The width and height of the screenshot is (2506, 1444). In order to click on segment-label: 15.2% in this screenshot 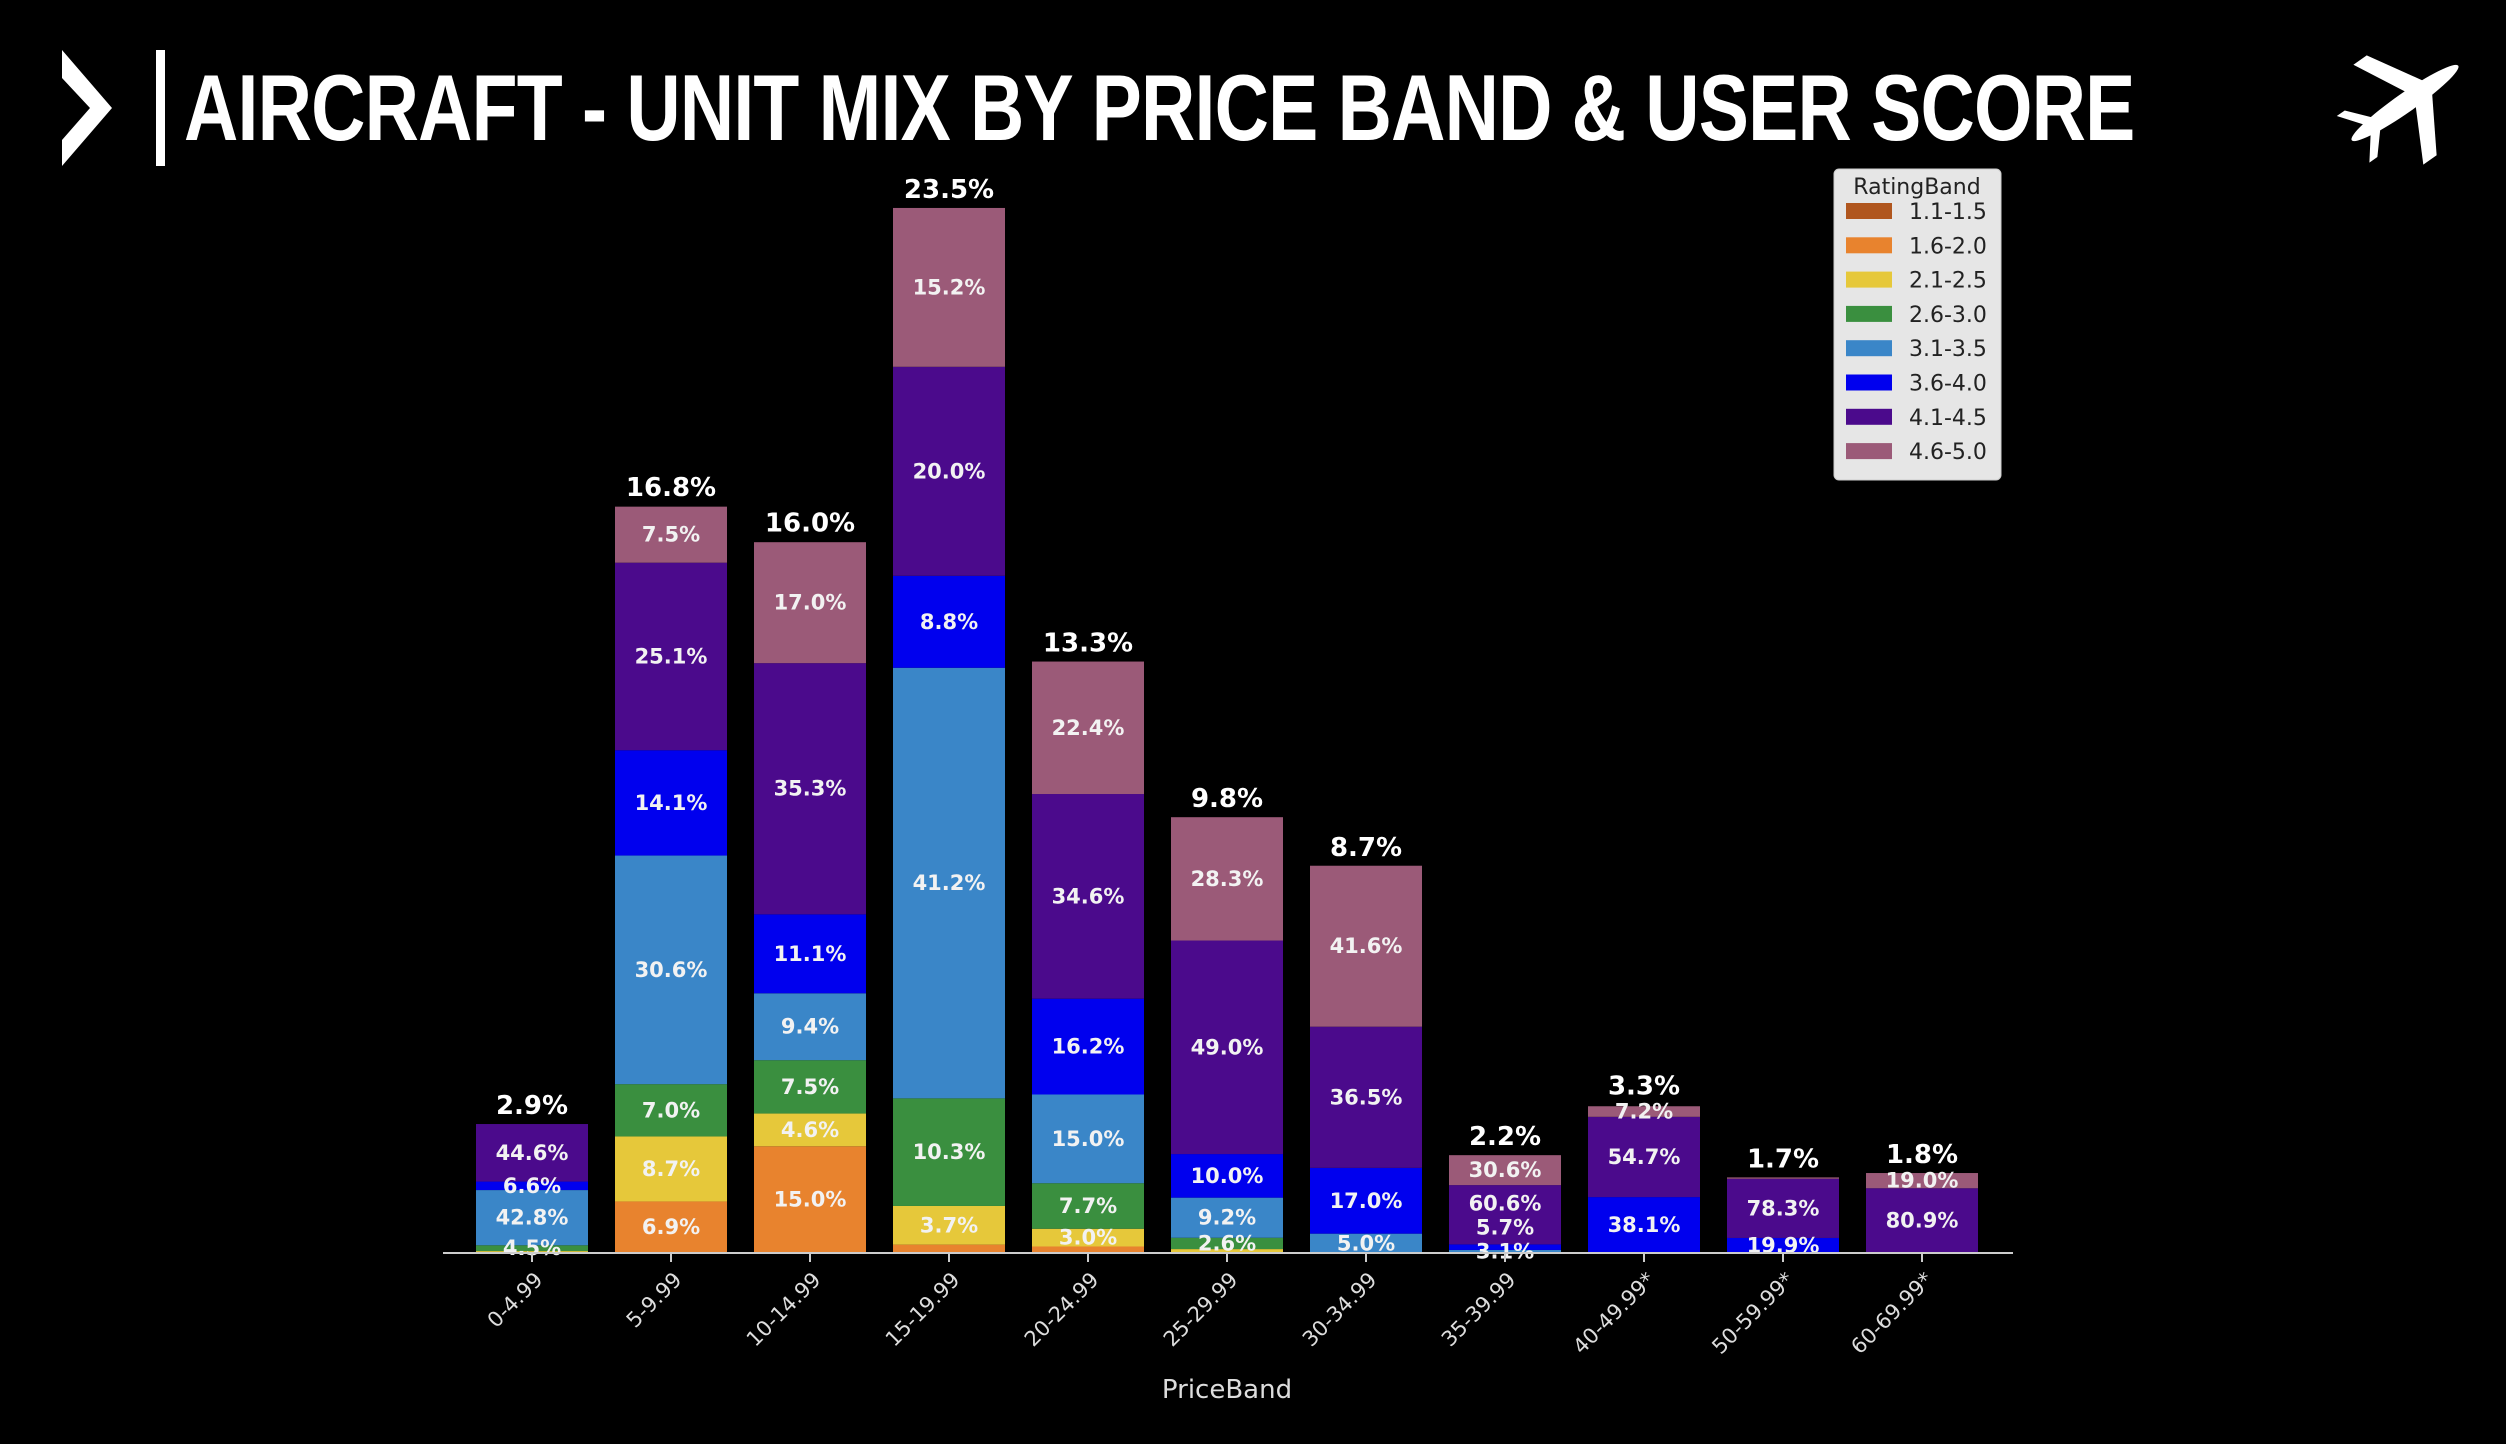, I will do `click(949, 287)`.